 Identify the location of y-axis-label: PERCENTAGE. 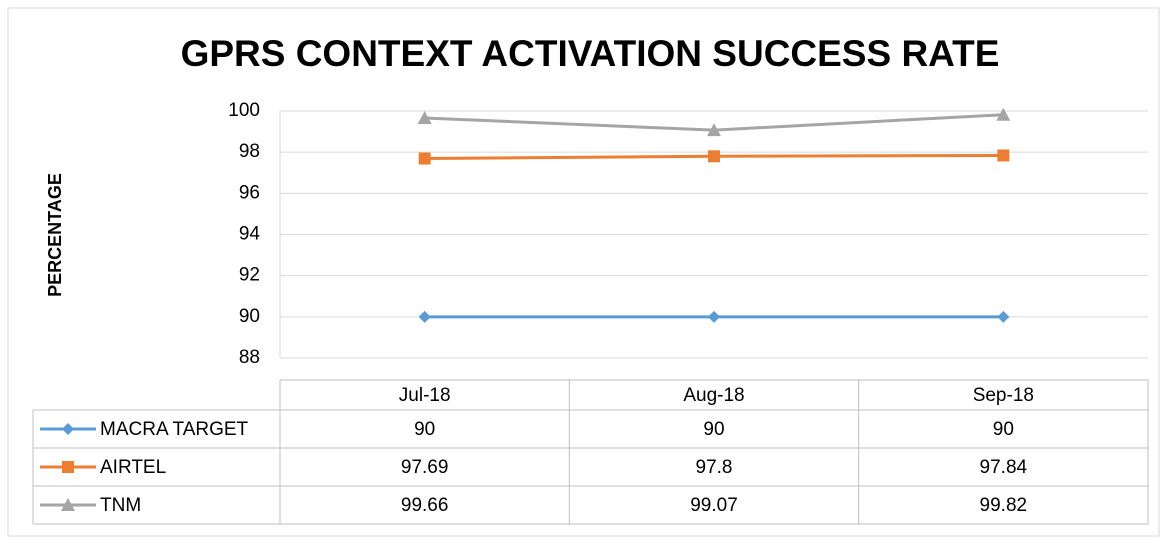
(55, 235).